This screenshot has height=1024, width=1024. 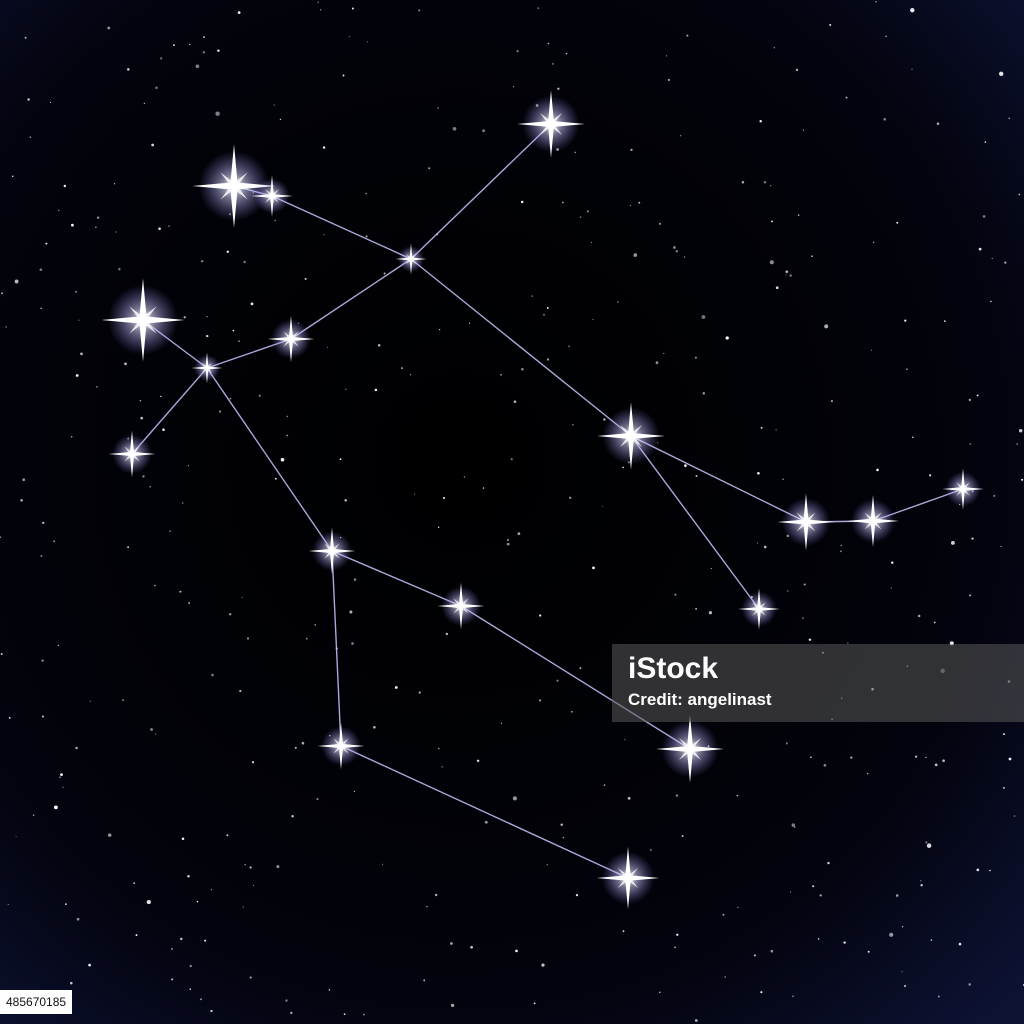 I want to click on constellation-line, so click(x=718, y=479).